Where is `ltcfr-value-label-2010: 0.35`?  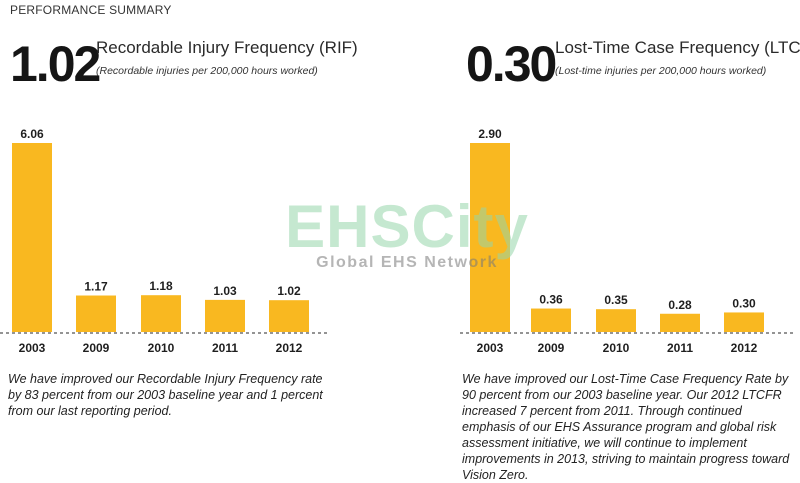 ltcfr-value-label-2010: 0.35 is located at coordinates (616, 300).